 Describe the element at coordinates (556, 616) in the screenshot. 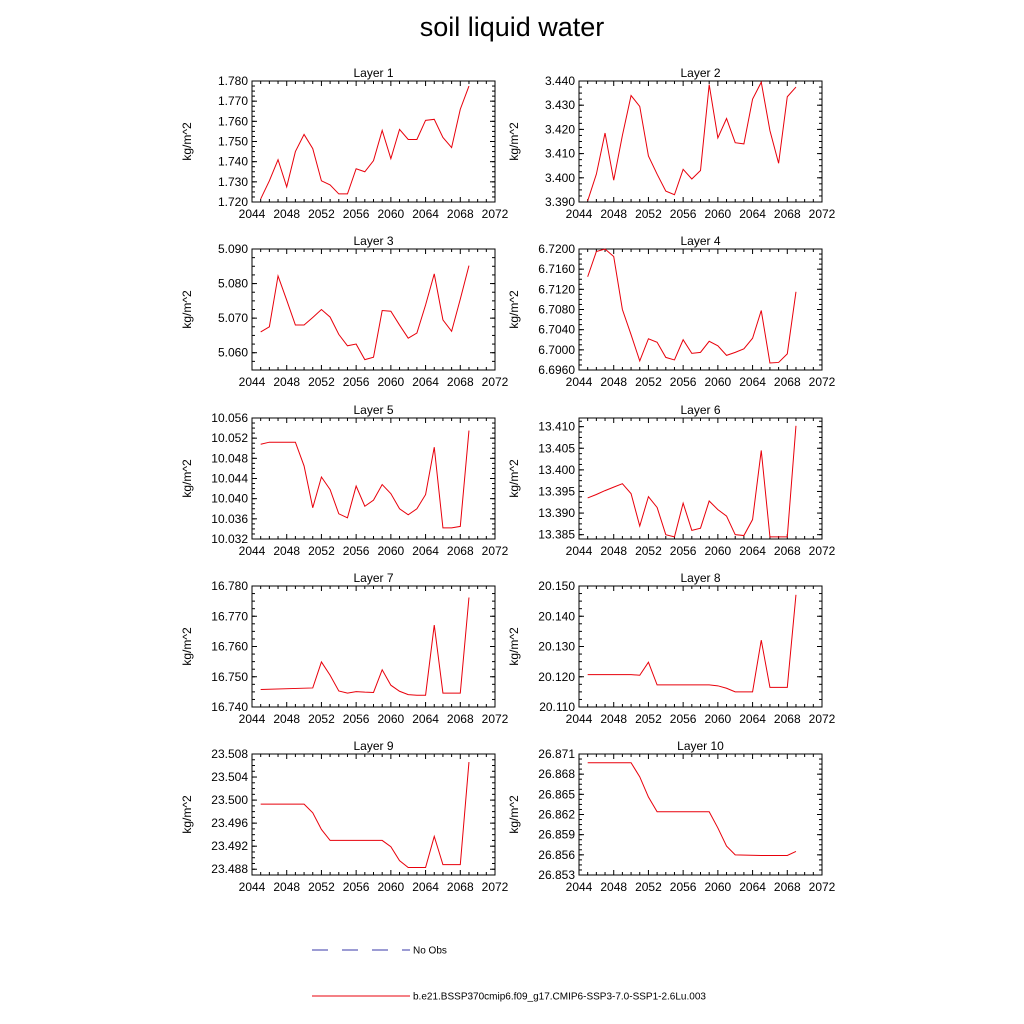

I see `y-tick-label: 20.140` at that location.